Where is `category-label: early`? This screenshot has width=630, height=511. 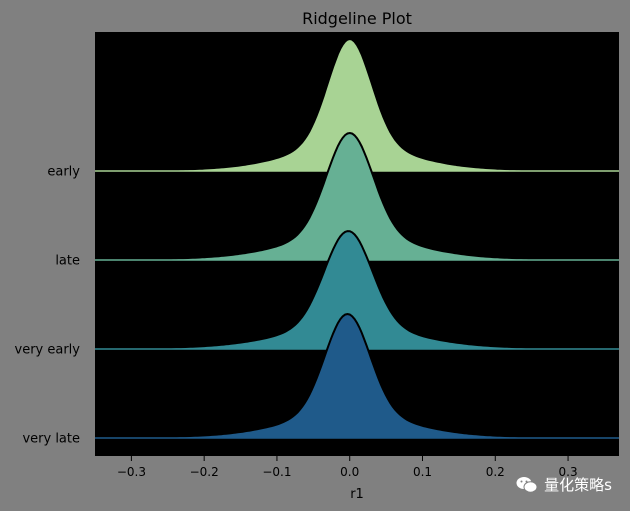
category-label: early is located at coordinates (63, 172).